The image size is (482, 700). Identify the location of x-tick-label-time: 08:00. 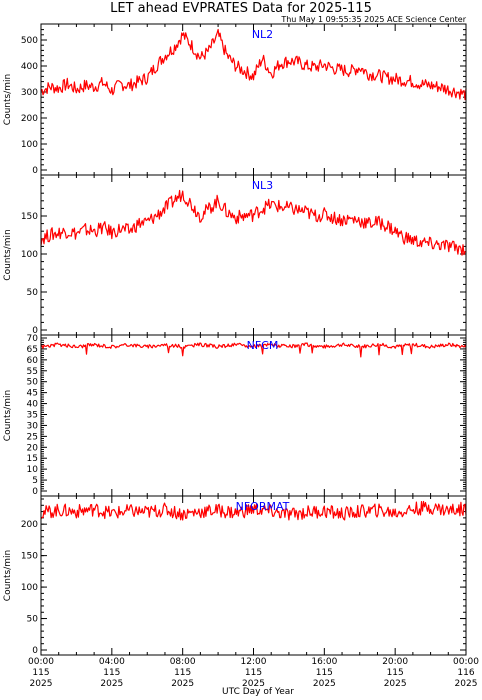
(183, 662).